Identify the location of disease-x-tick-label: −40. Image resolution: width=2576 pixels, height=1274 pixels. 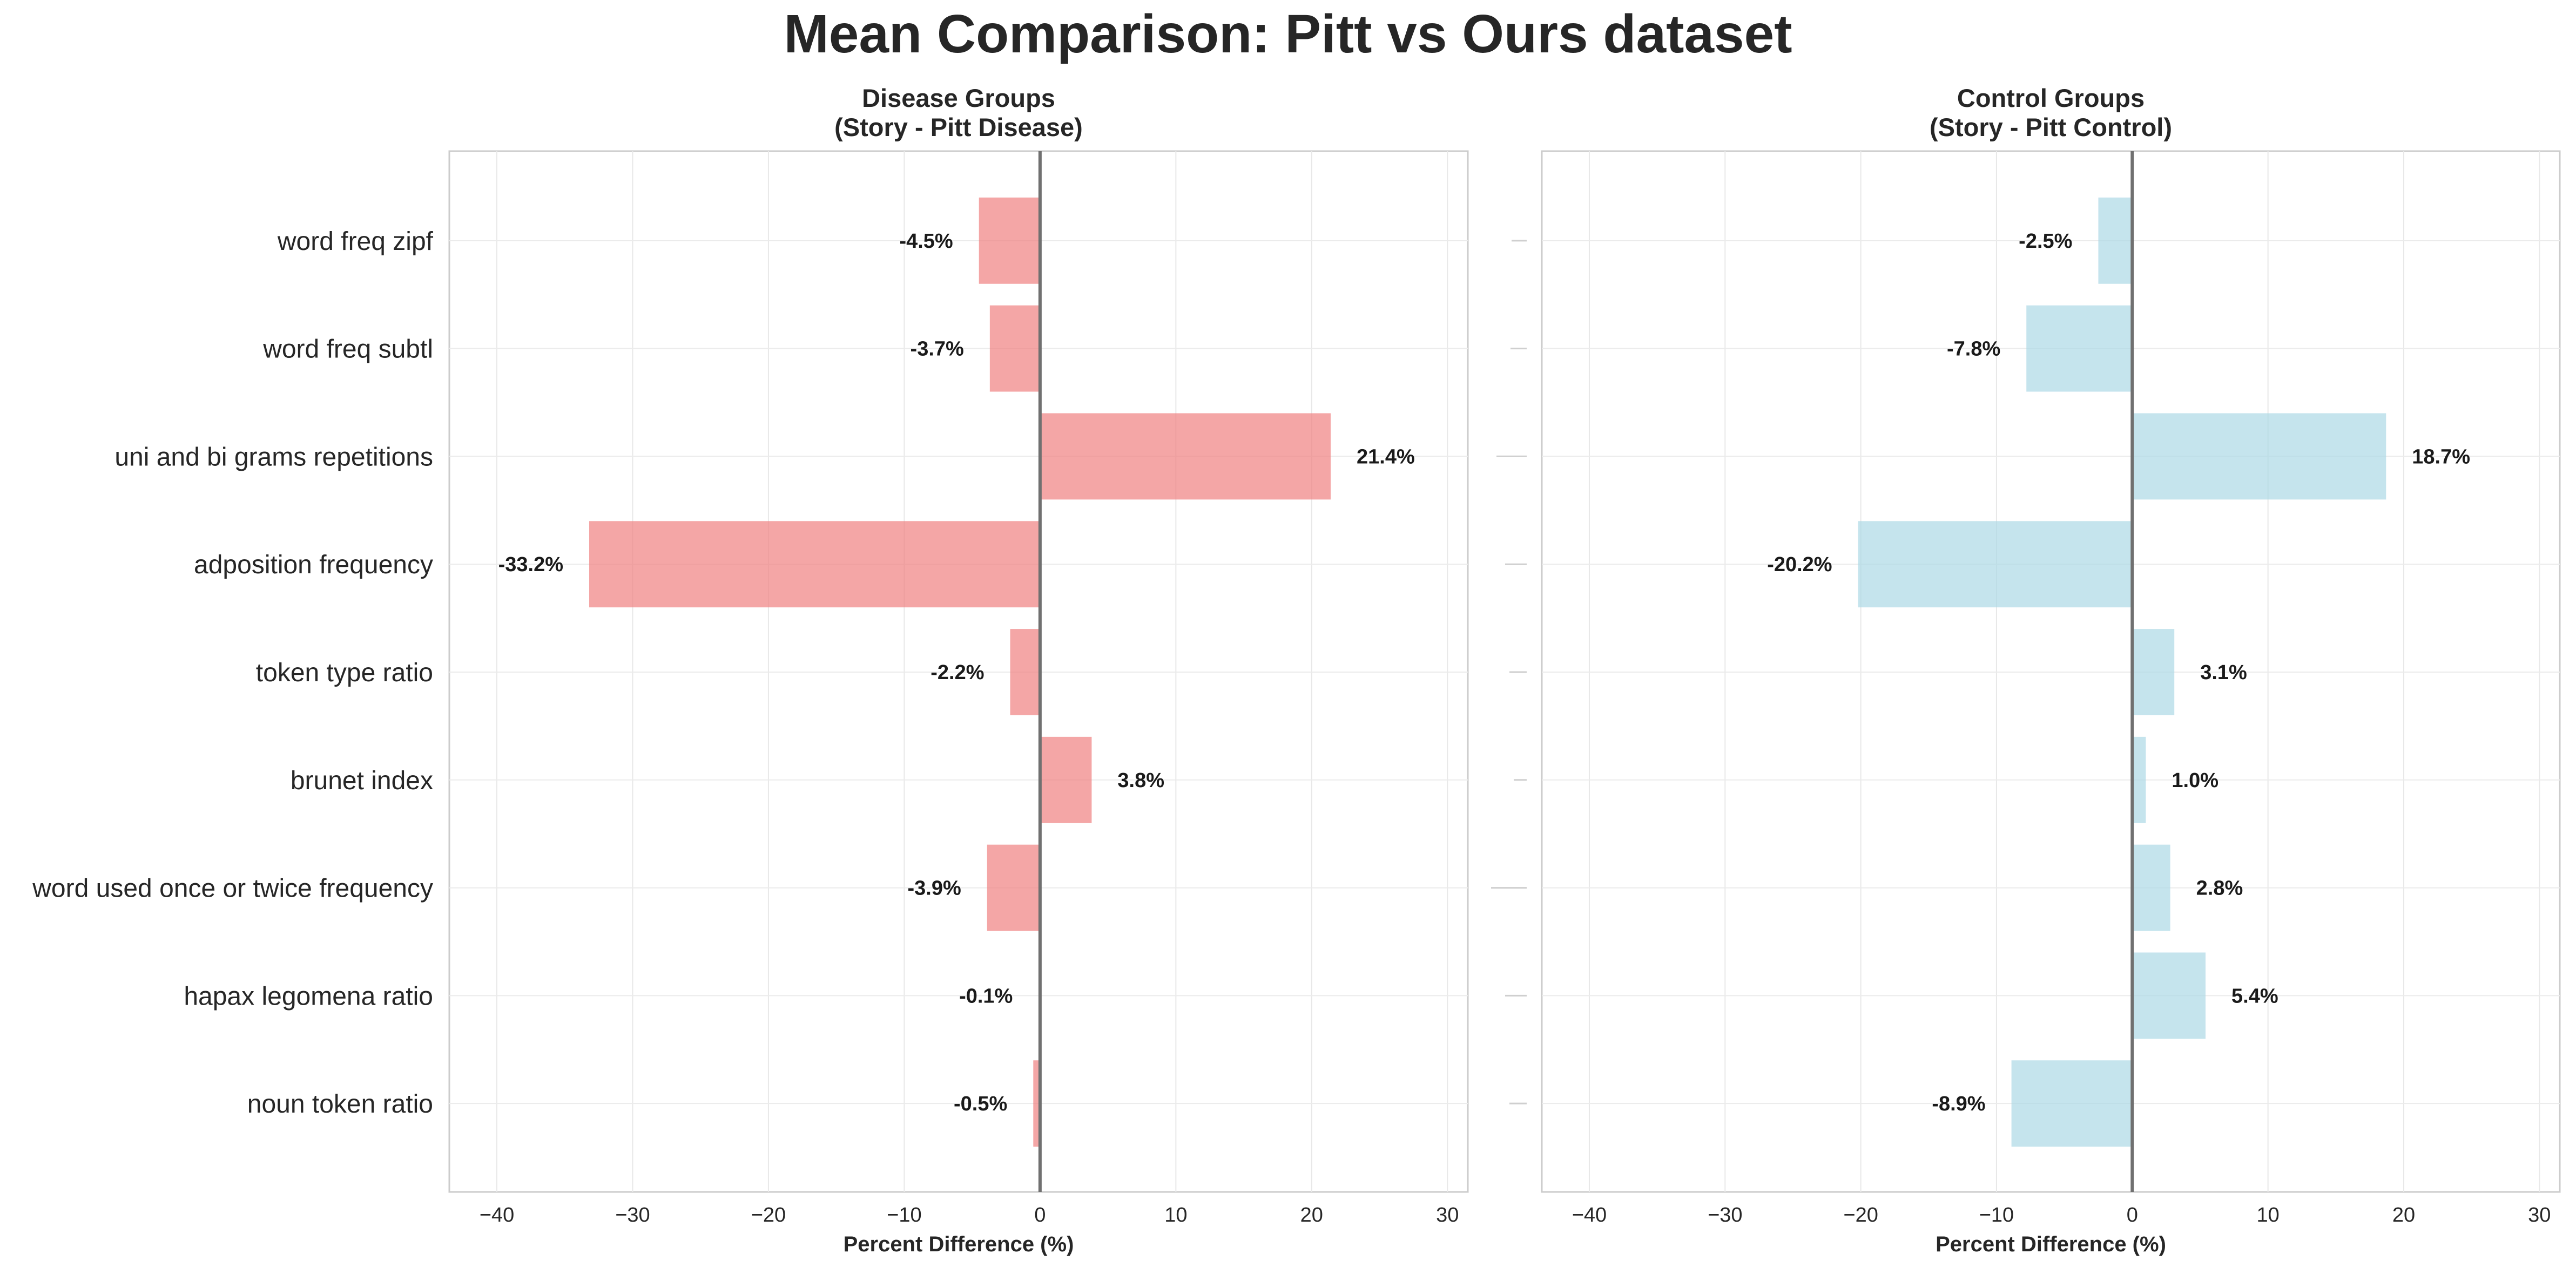
(497, 1215).